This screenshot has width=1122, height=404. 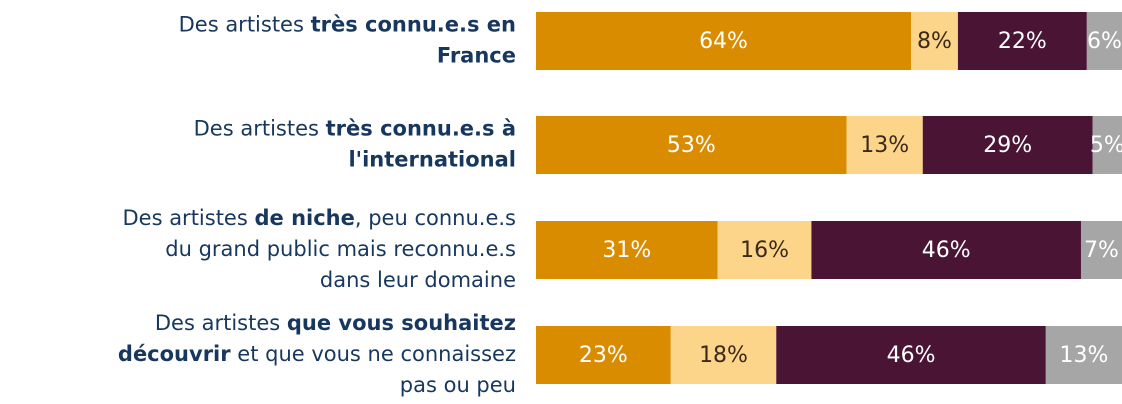 I want to click on value-label: 53%, so click(x=691, y=145).